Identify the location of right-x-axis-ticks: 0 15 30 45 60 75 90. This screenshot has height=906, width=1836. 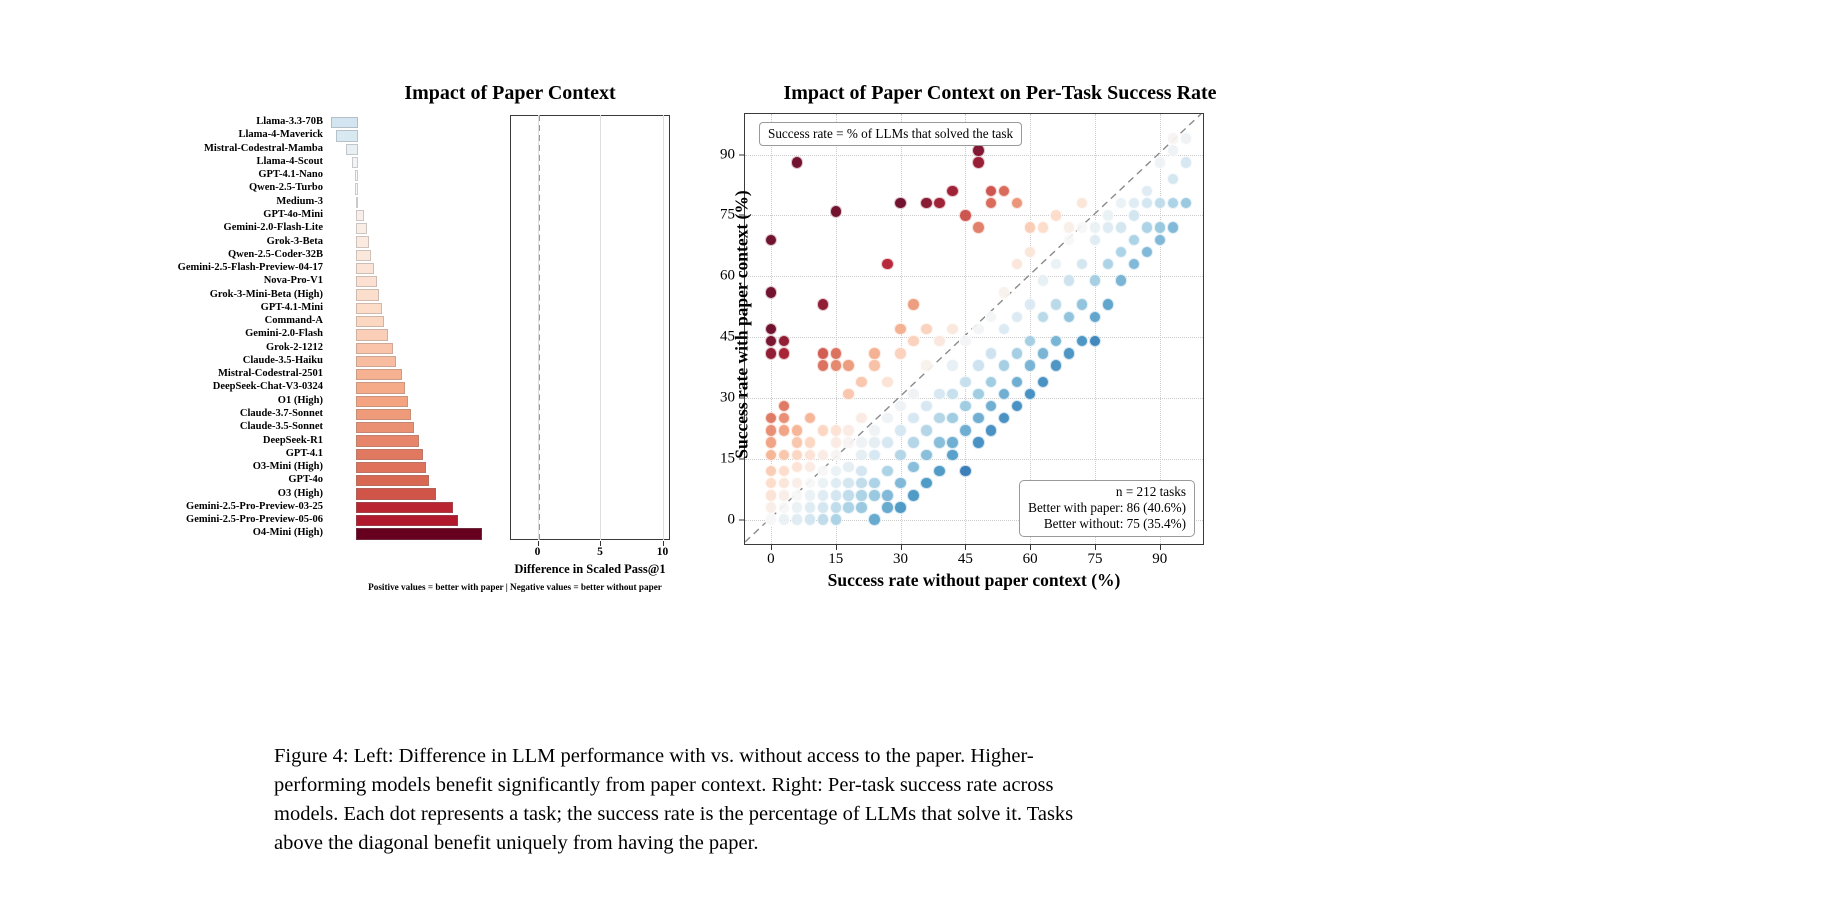
(974, 557).